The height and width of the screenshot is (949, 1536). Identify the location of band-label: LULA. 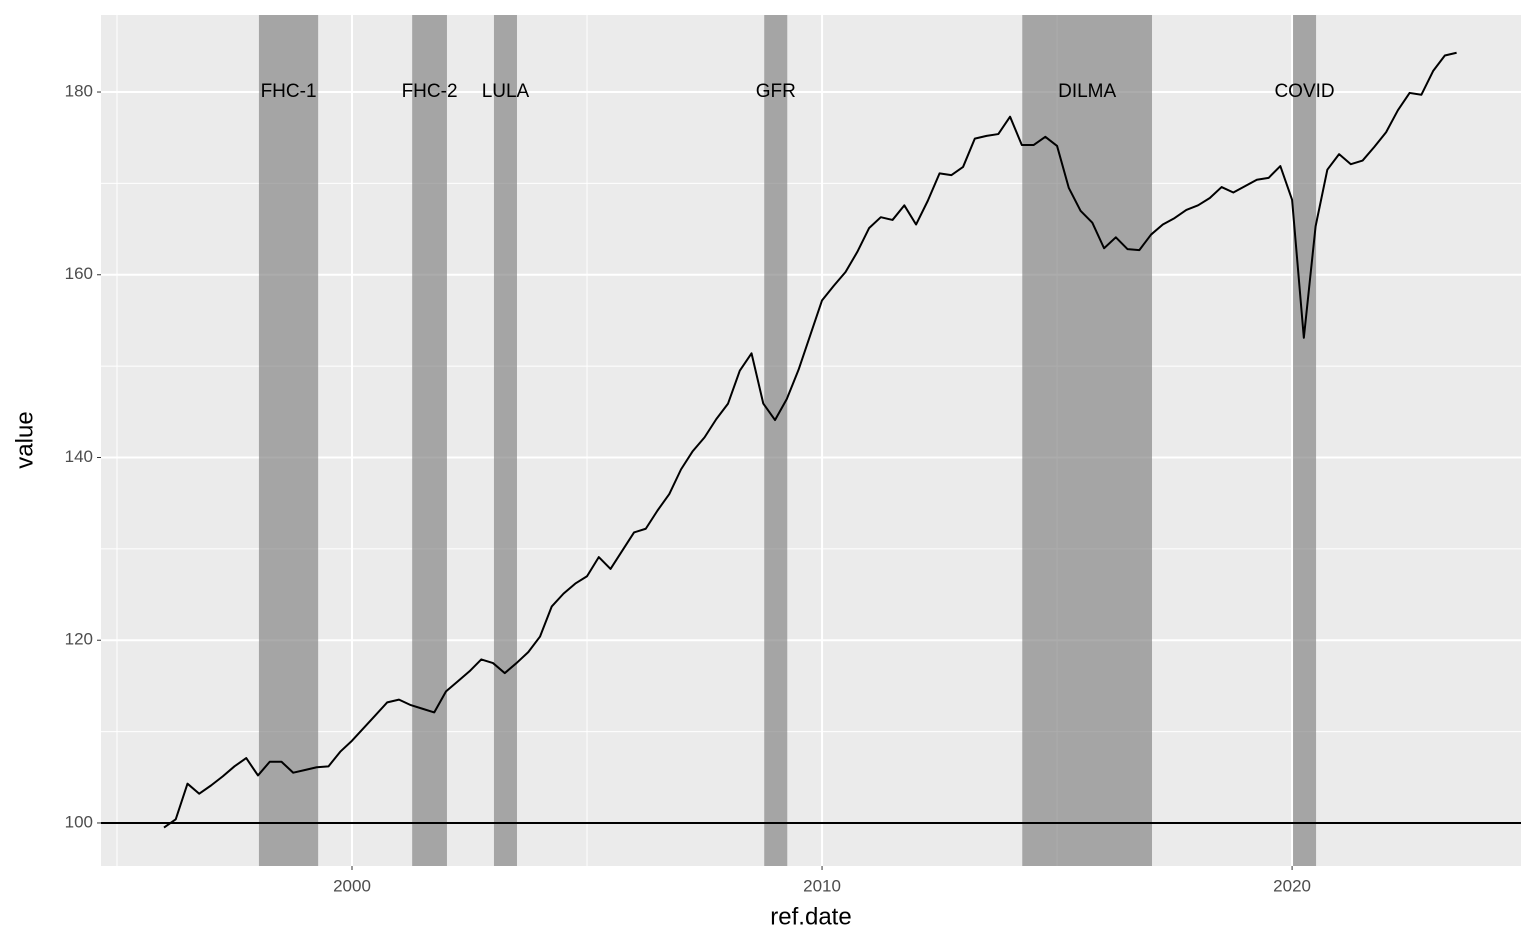
(506, 91).